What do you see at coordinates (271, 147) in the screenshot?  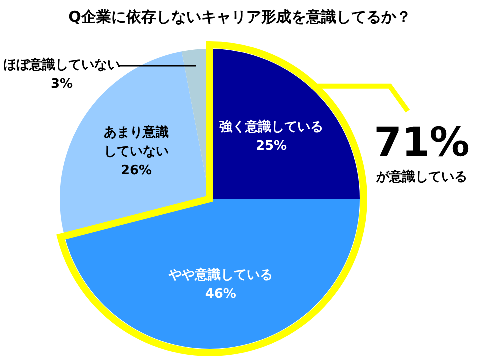 I see `data-label: 25%` at bounding box center [271, 147].